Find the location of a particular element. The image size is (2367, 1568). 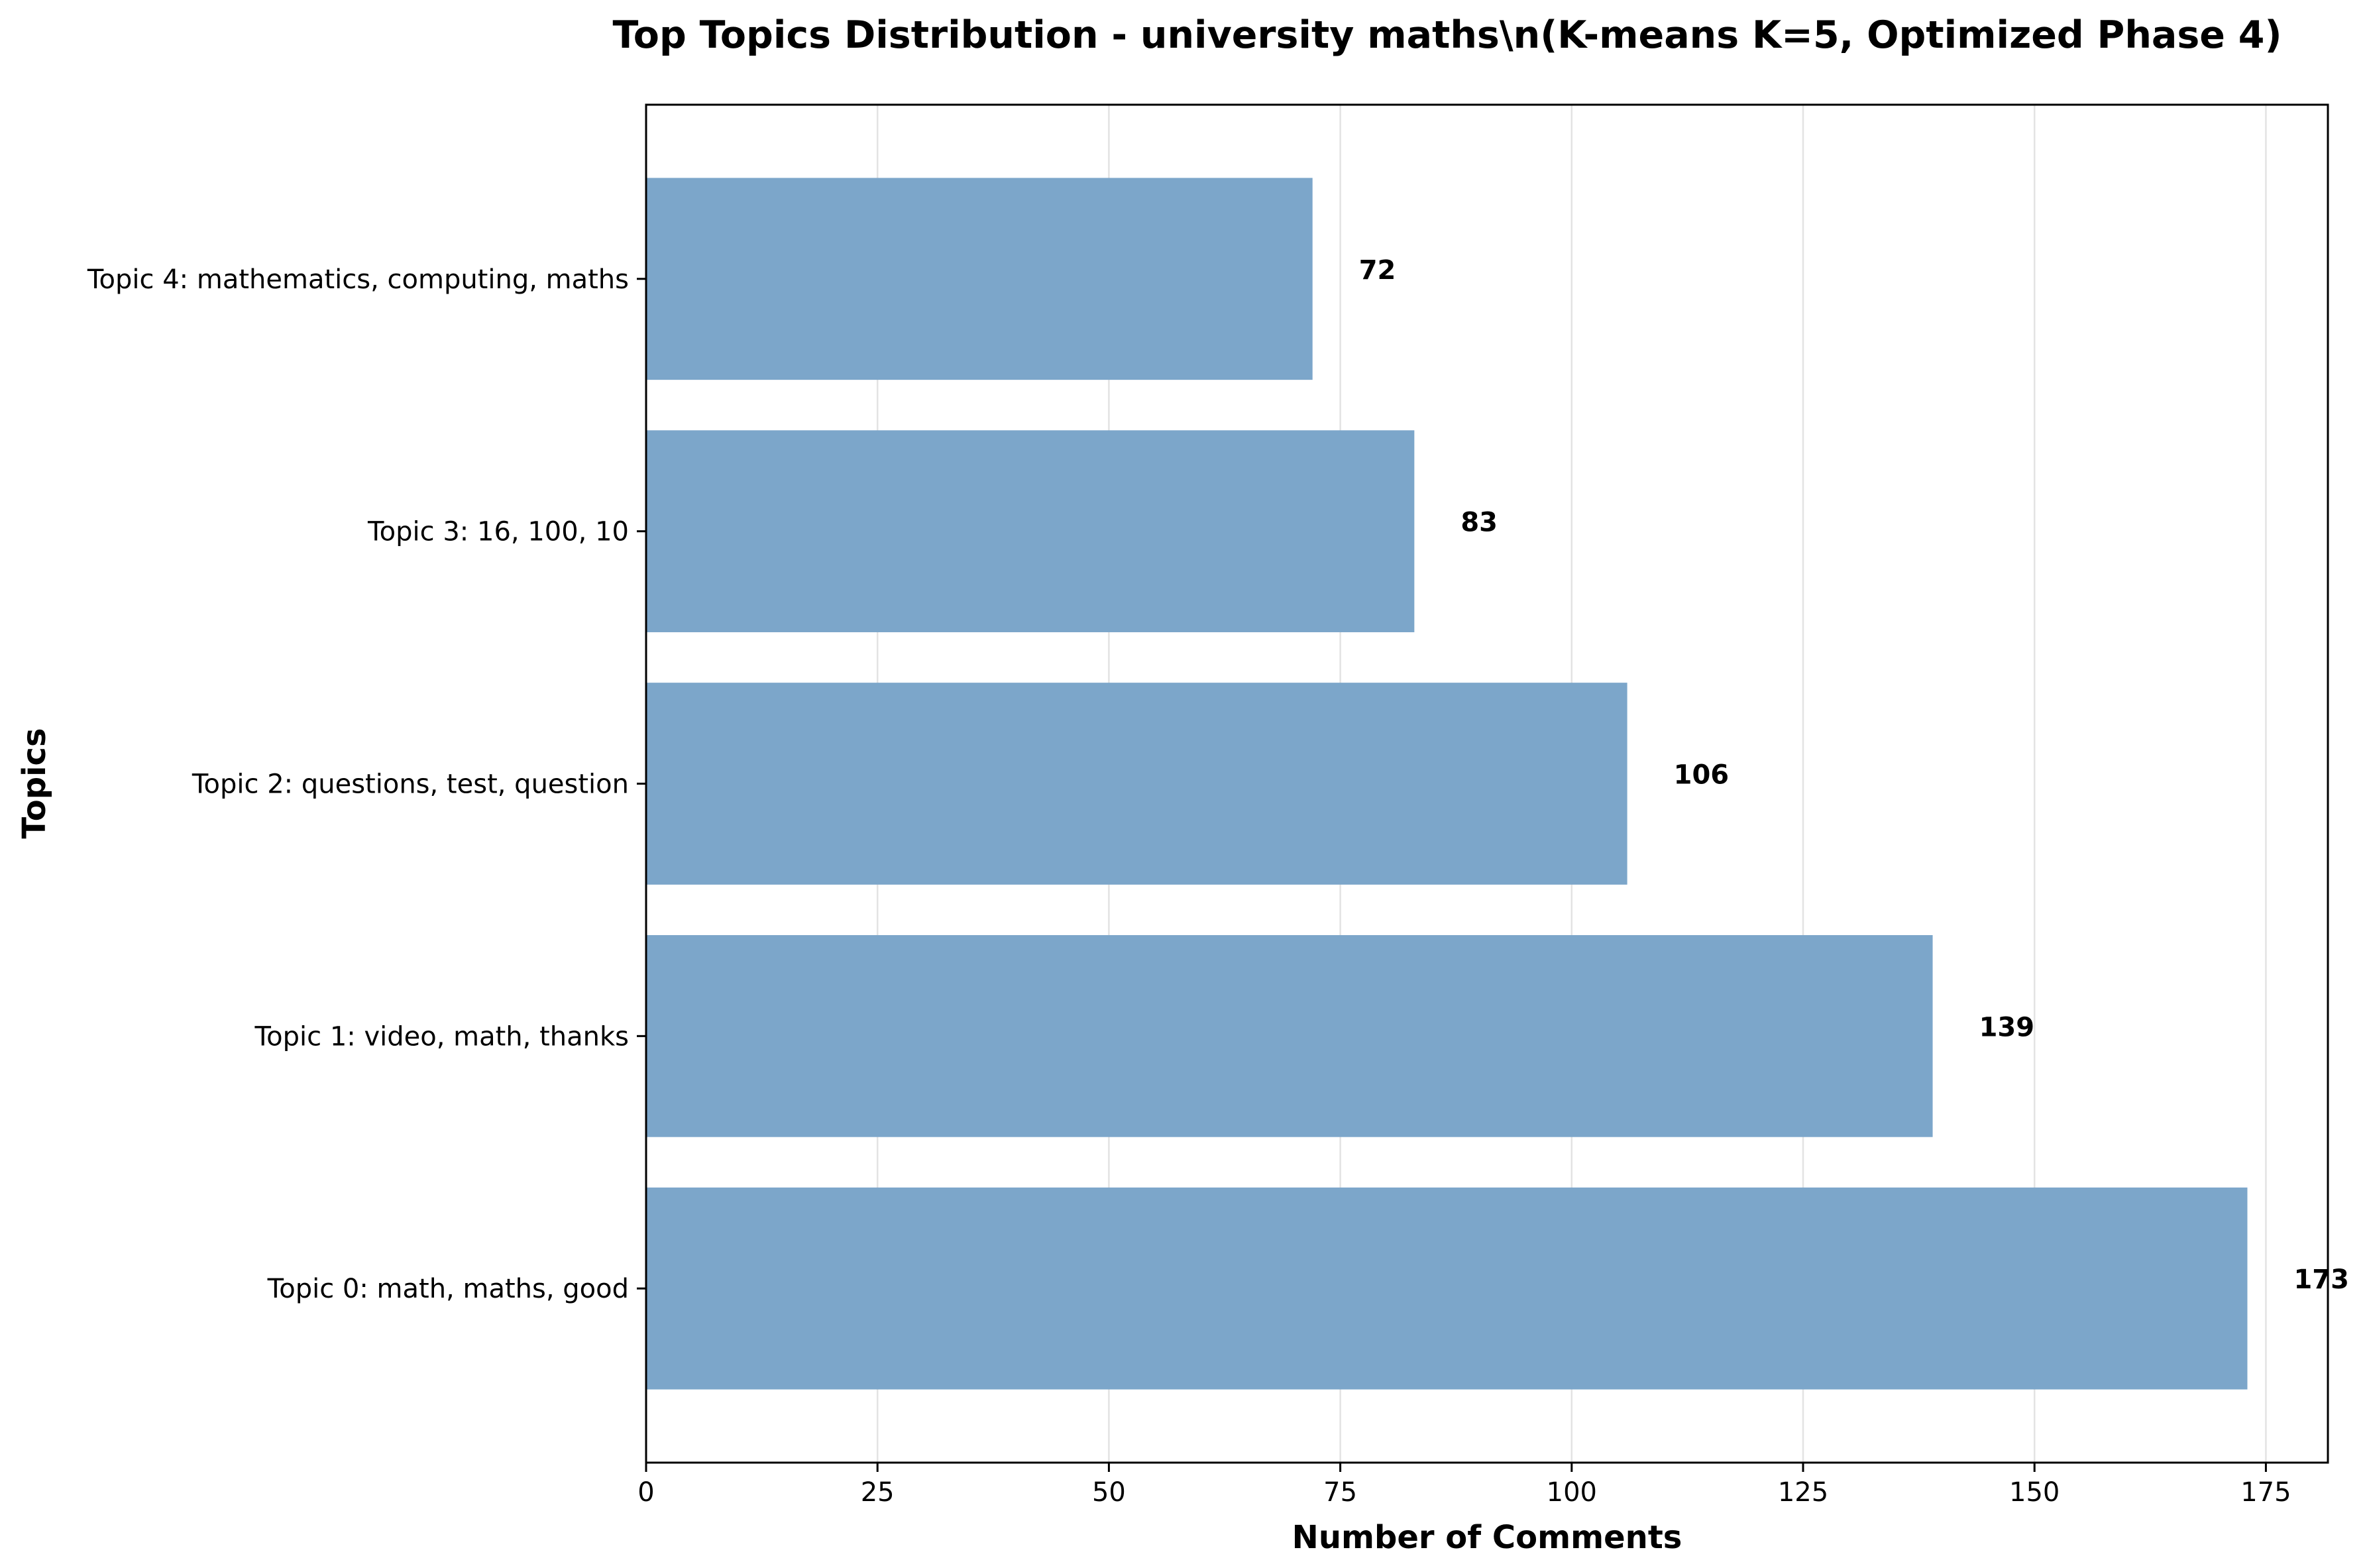

x-tick-label: 150 is located at coordinates (2034, 1492).